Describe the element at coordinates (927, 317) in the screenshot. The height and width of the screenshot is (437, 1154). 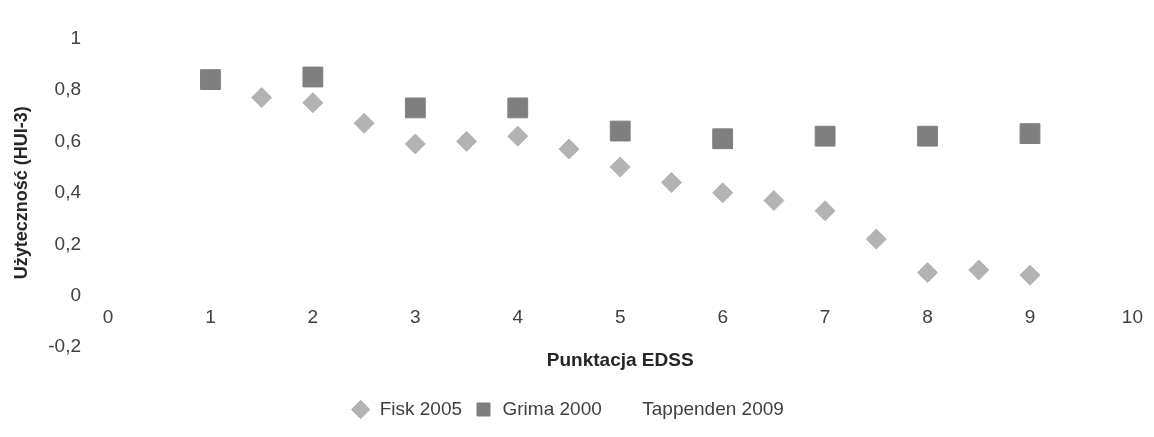
I see `x-tick-label: 8` at that location.